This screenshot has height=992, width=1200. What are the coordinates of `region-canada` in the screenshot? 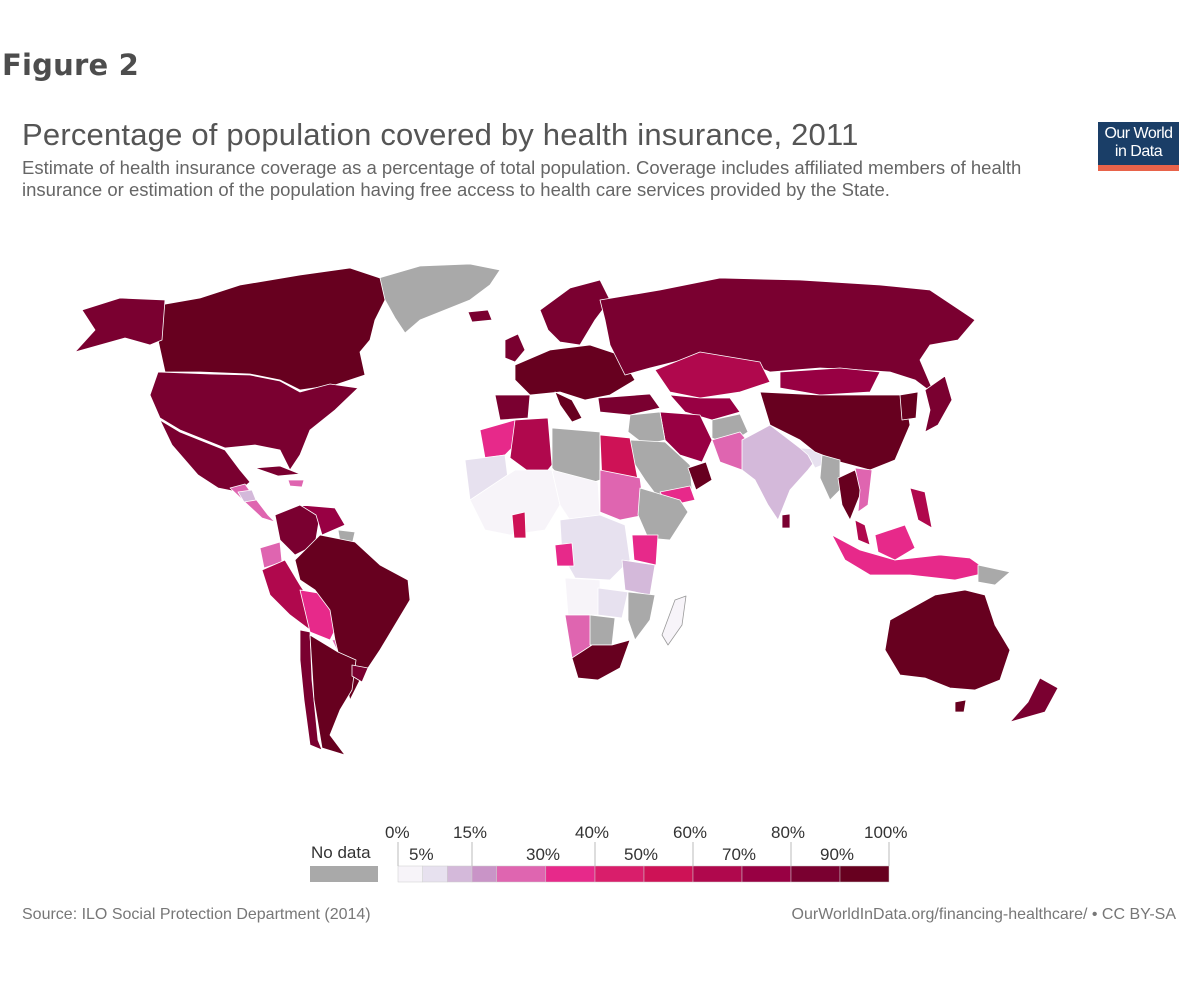 It's located at (271, 329).